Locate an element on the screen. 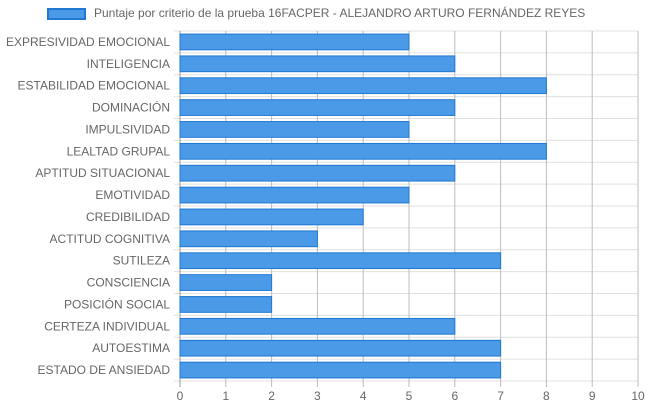  category-label: EMOTIVIDAD is located at coordinates (132, 195).